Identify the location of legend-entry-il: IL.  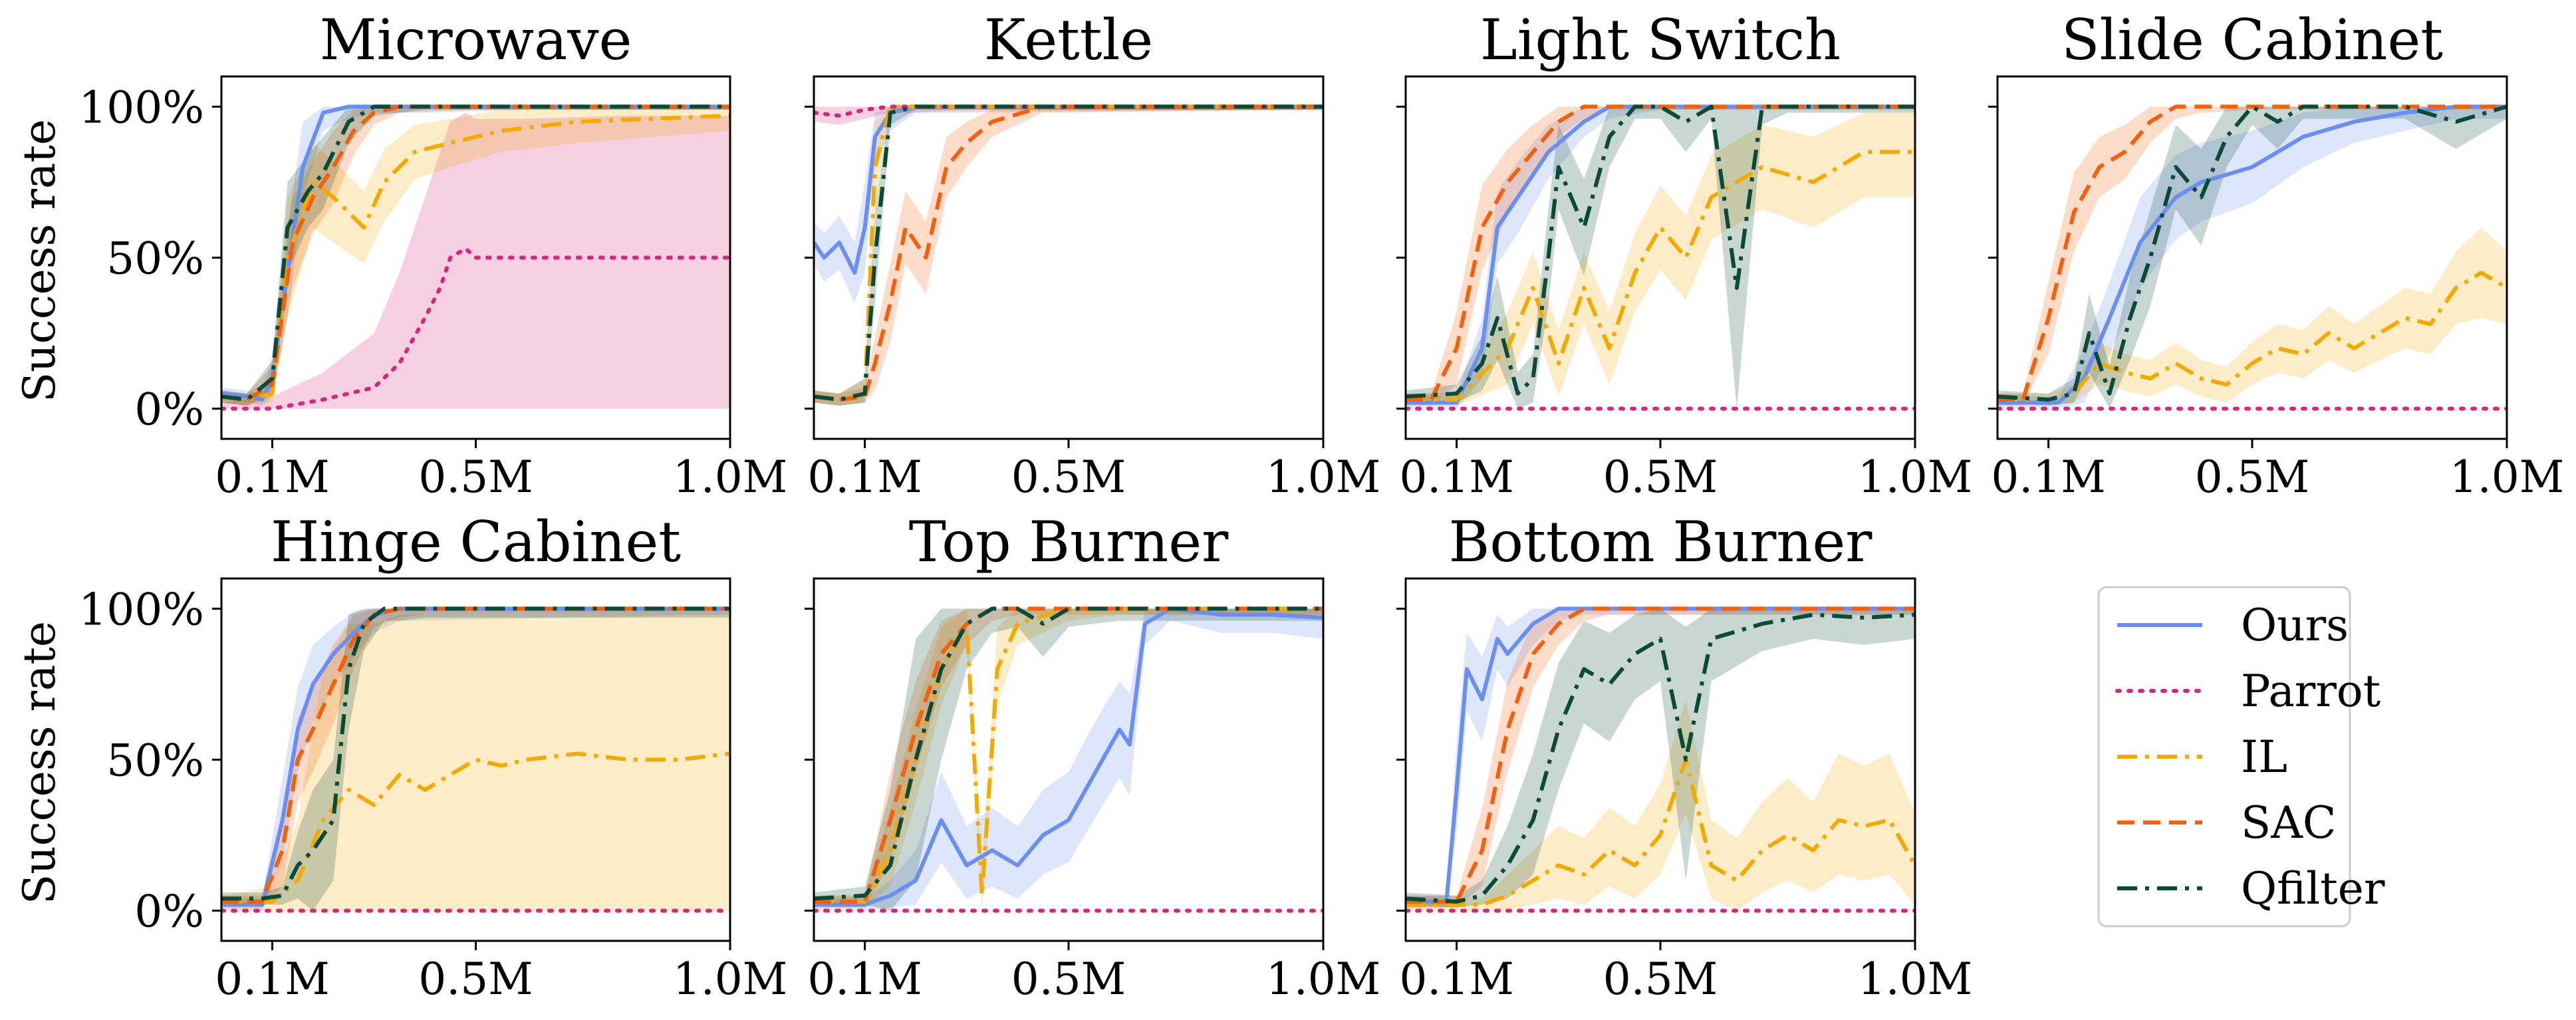
(2202, 757).